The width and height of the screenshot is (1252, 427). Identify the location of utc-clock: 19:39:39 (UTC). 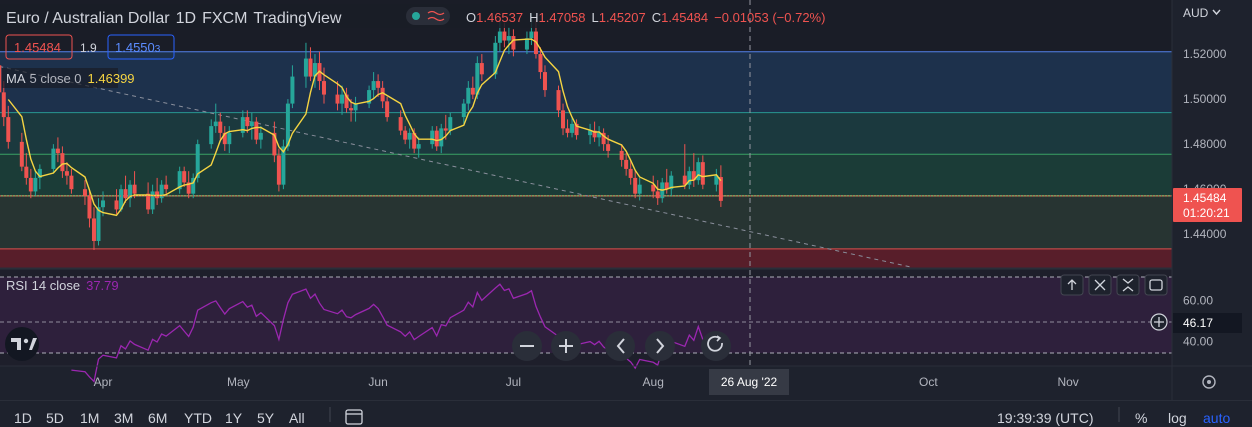
(1045, 418).